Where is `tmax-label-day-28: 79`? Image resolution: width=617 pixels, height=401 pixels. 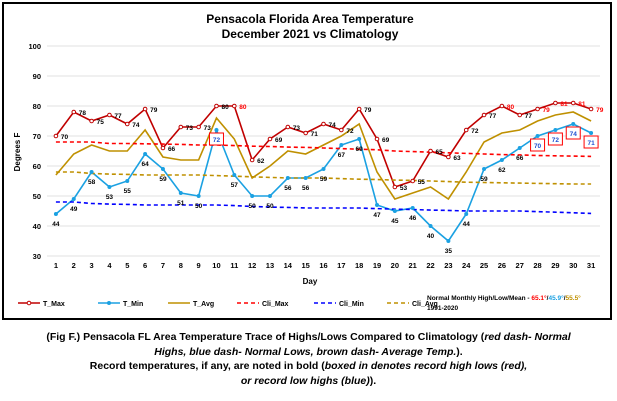
tmax-label-day-28: 79 is located at coordinates (547, 110).